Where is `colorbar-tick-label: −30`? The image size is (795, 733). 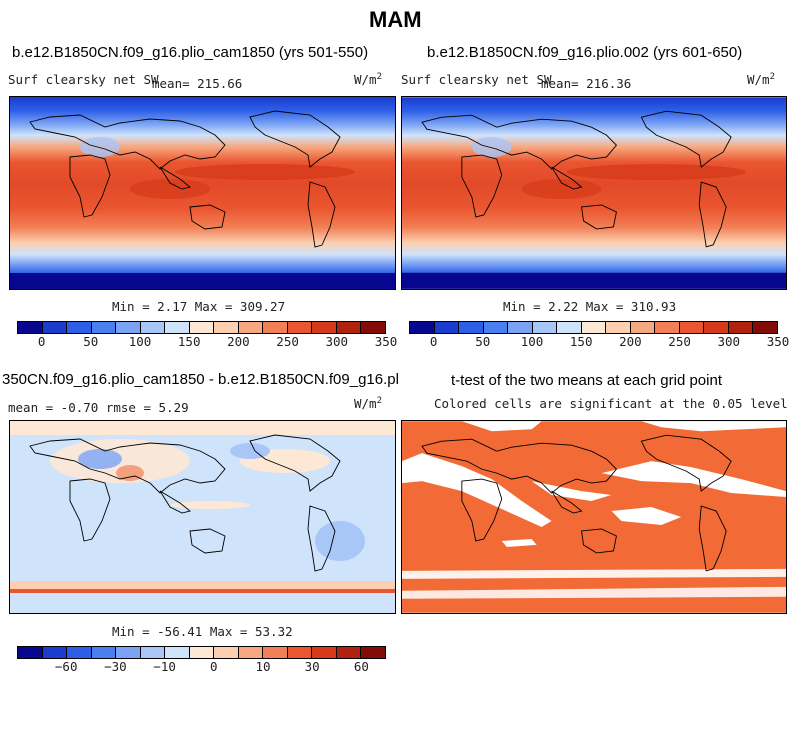
colorbar-tick-label: −30 is located at coordinates (115, 666).